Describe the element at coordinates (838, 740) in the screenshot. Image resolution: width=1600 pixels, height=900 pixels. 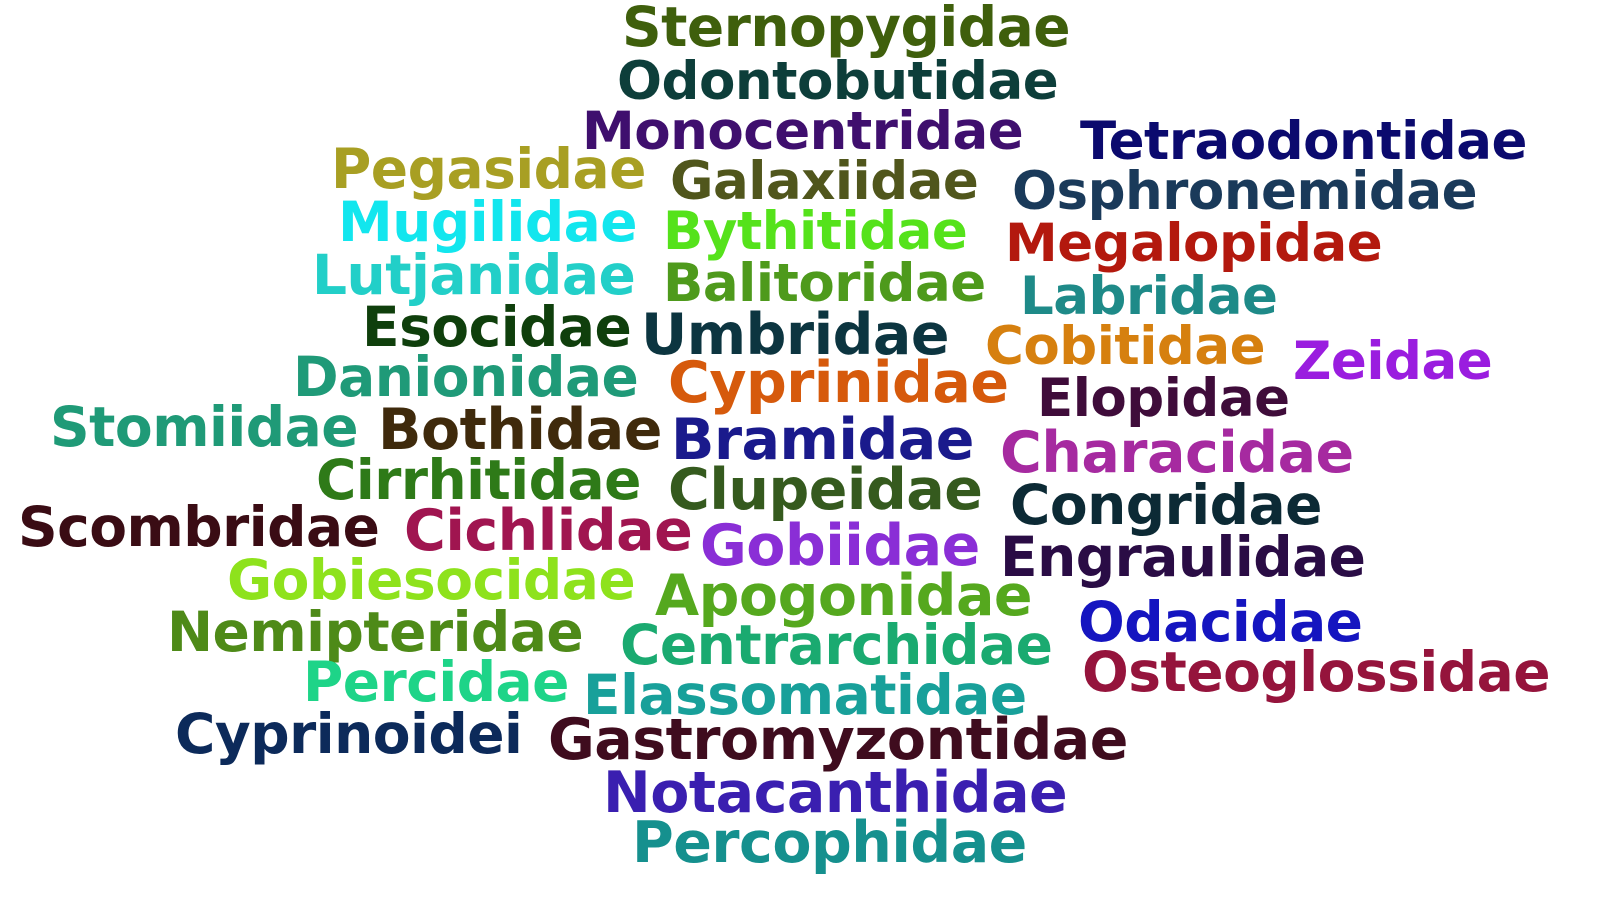
I see `word: Gastromyzontidae` at that location.